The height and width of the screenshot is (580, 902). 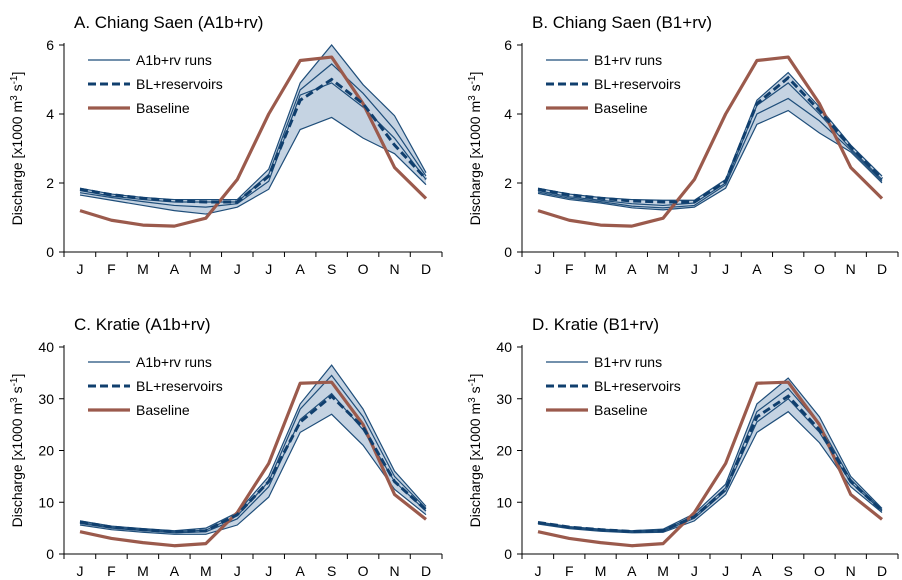 What do you see at coordinates (50, 183) in the screenshot?
I see `y-tick-label: 2` at bounding box center [50, 183].